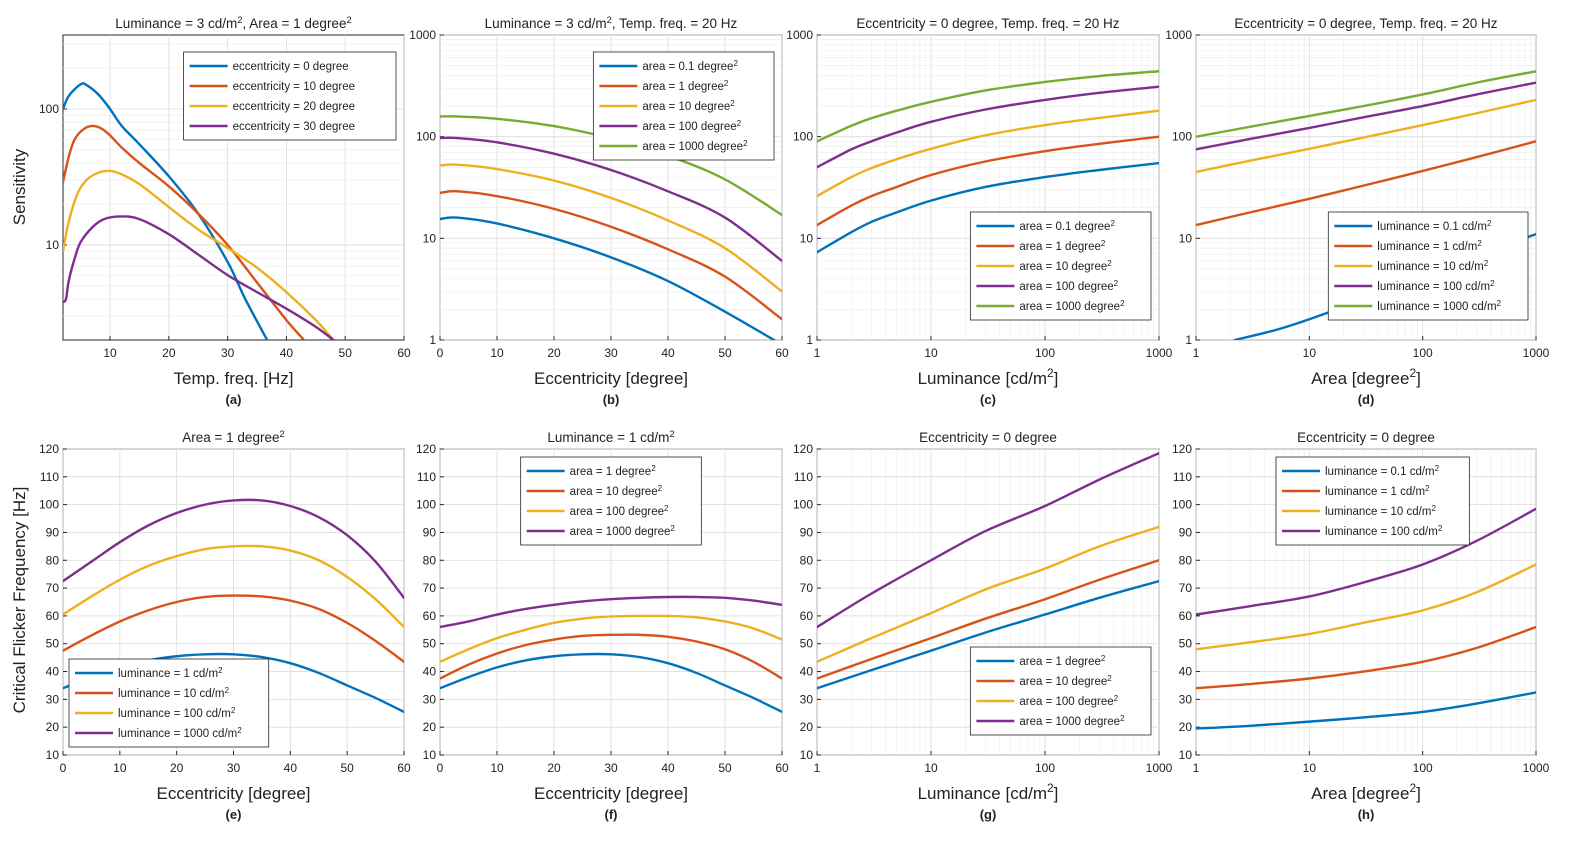 This screenshot has width=1578, height=842. I want to click on panel-title: Luminance = 3 cd/m2, Temp. freq. = 20 Hz, so click(611, 23).